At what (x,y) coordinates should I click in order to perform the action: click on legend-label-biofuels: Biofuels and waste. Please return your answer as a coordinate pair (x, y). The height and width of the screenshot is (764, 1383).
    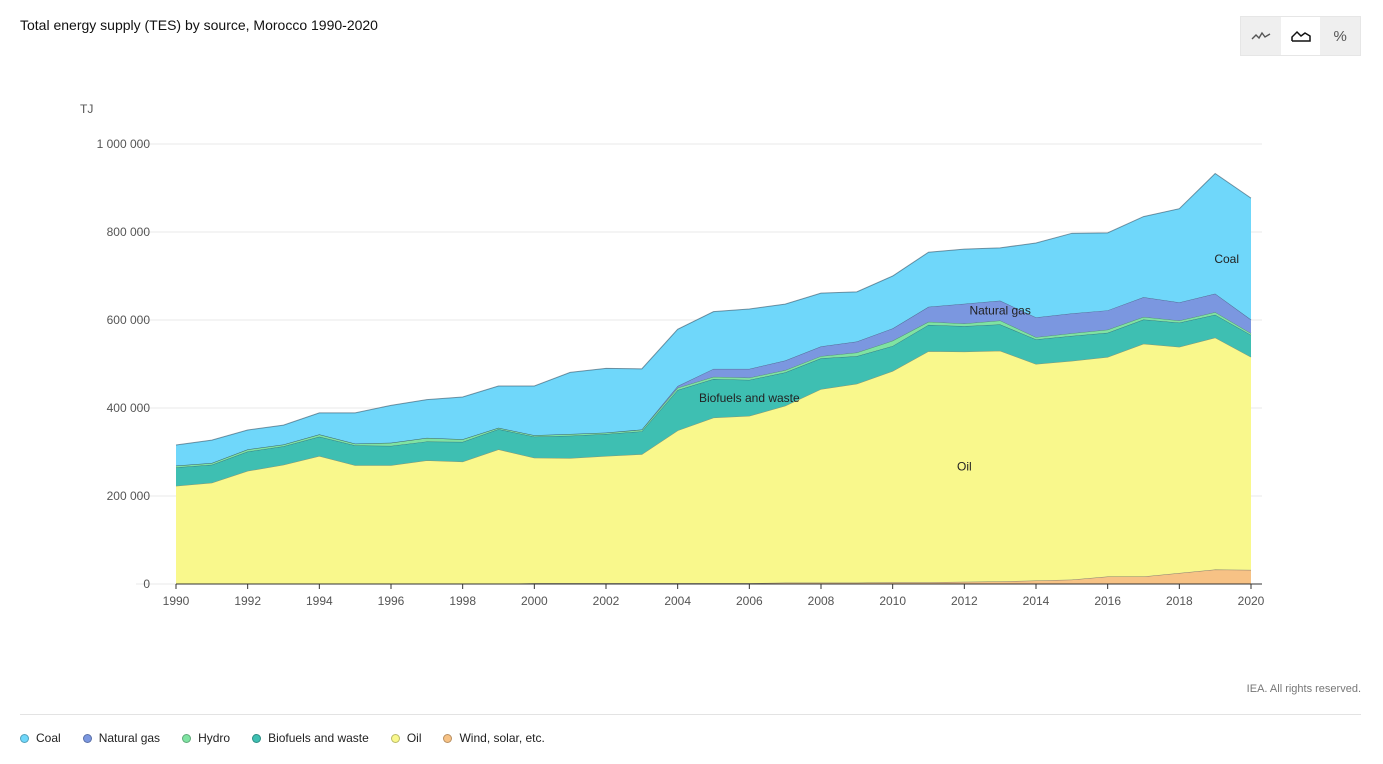
    Looking at the image, I should click on (318, 738).